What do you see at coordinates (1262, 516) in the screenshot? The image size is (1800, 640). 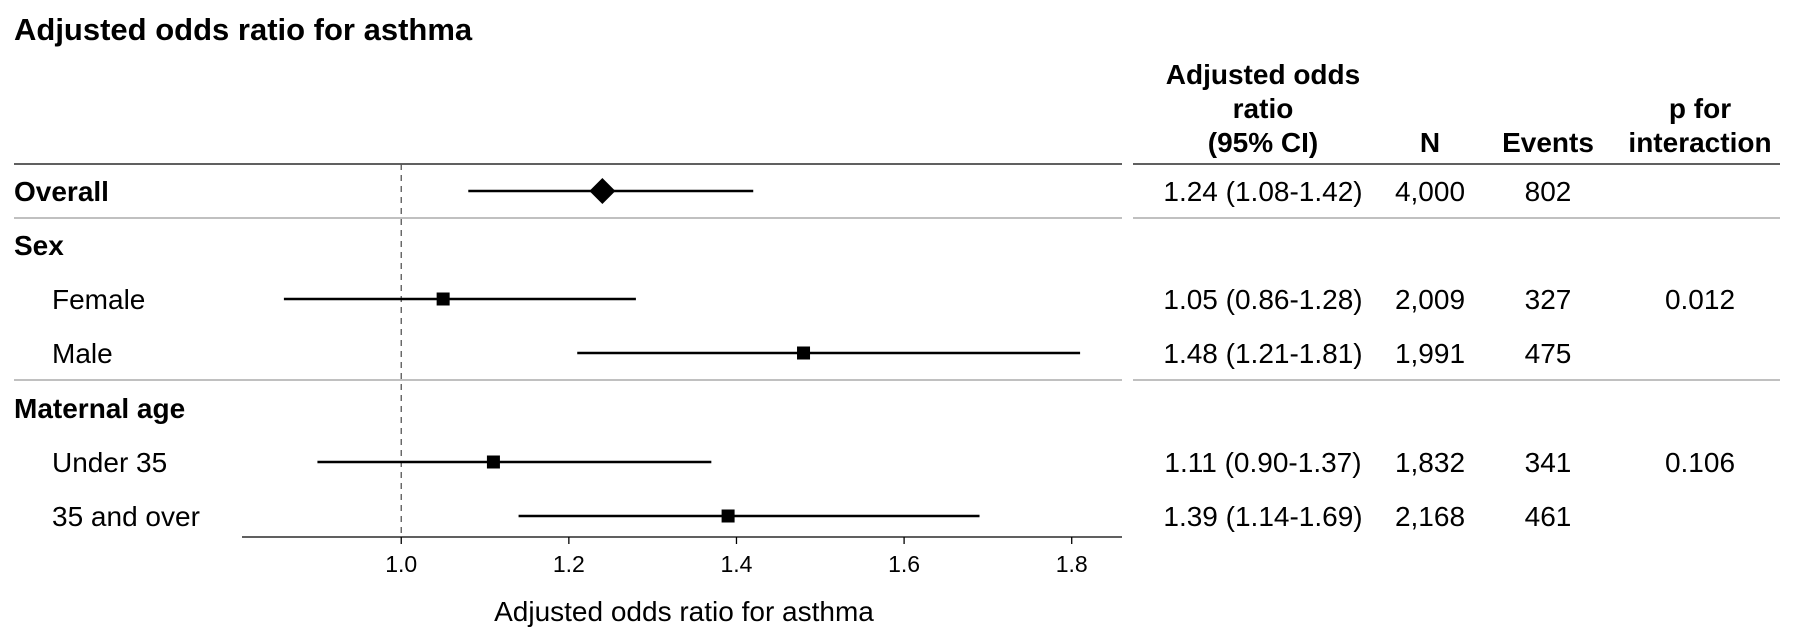 I see `or-ci-value: 1.39 (1.14-1.69)` at bounding box center [1262, 516].